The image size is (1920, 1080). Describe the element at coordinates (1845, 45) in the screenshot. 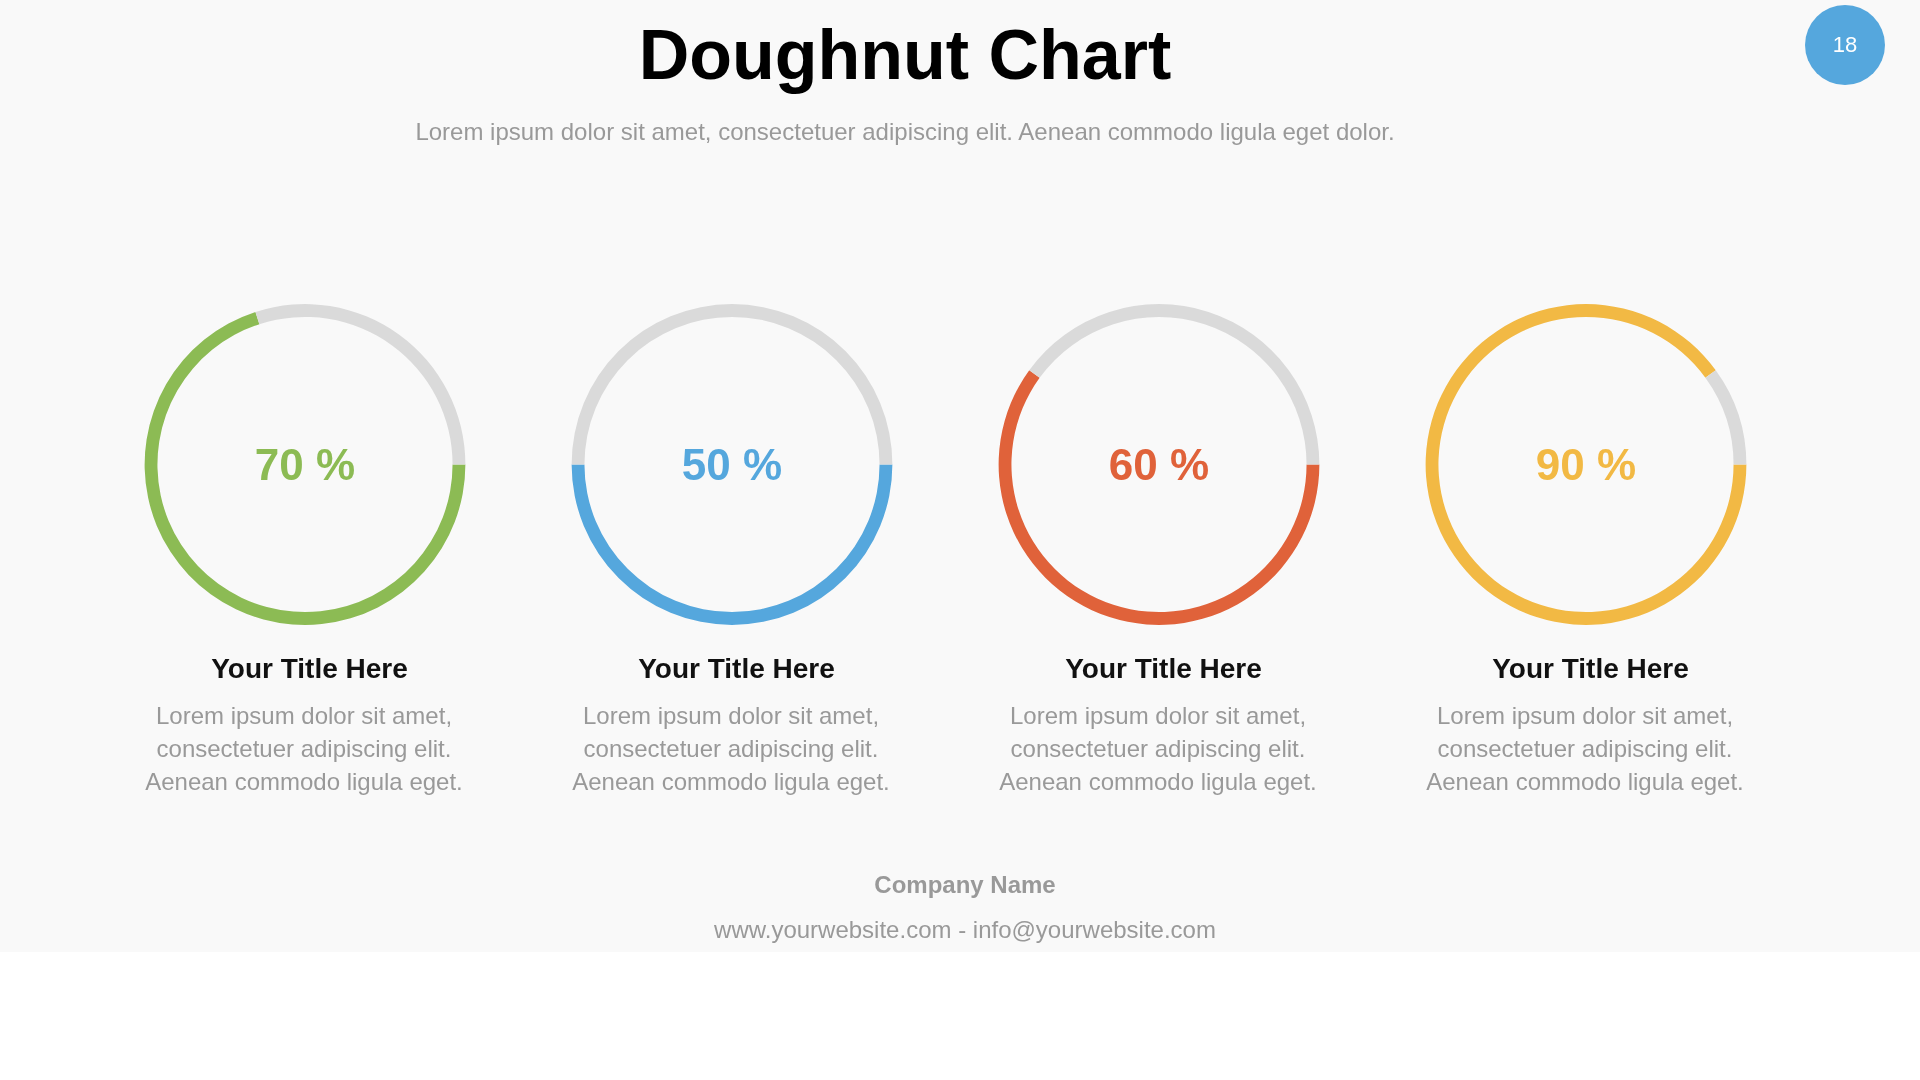

I see `text: 18` at that location.